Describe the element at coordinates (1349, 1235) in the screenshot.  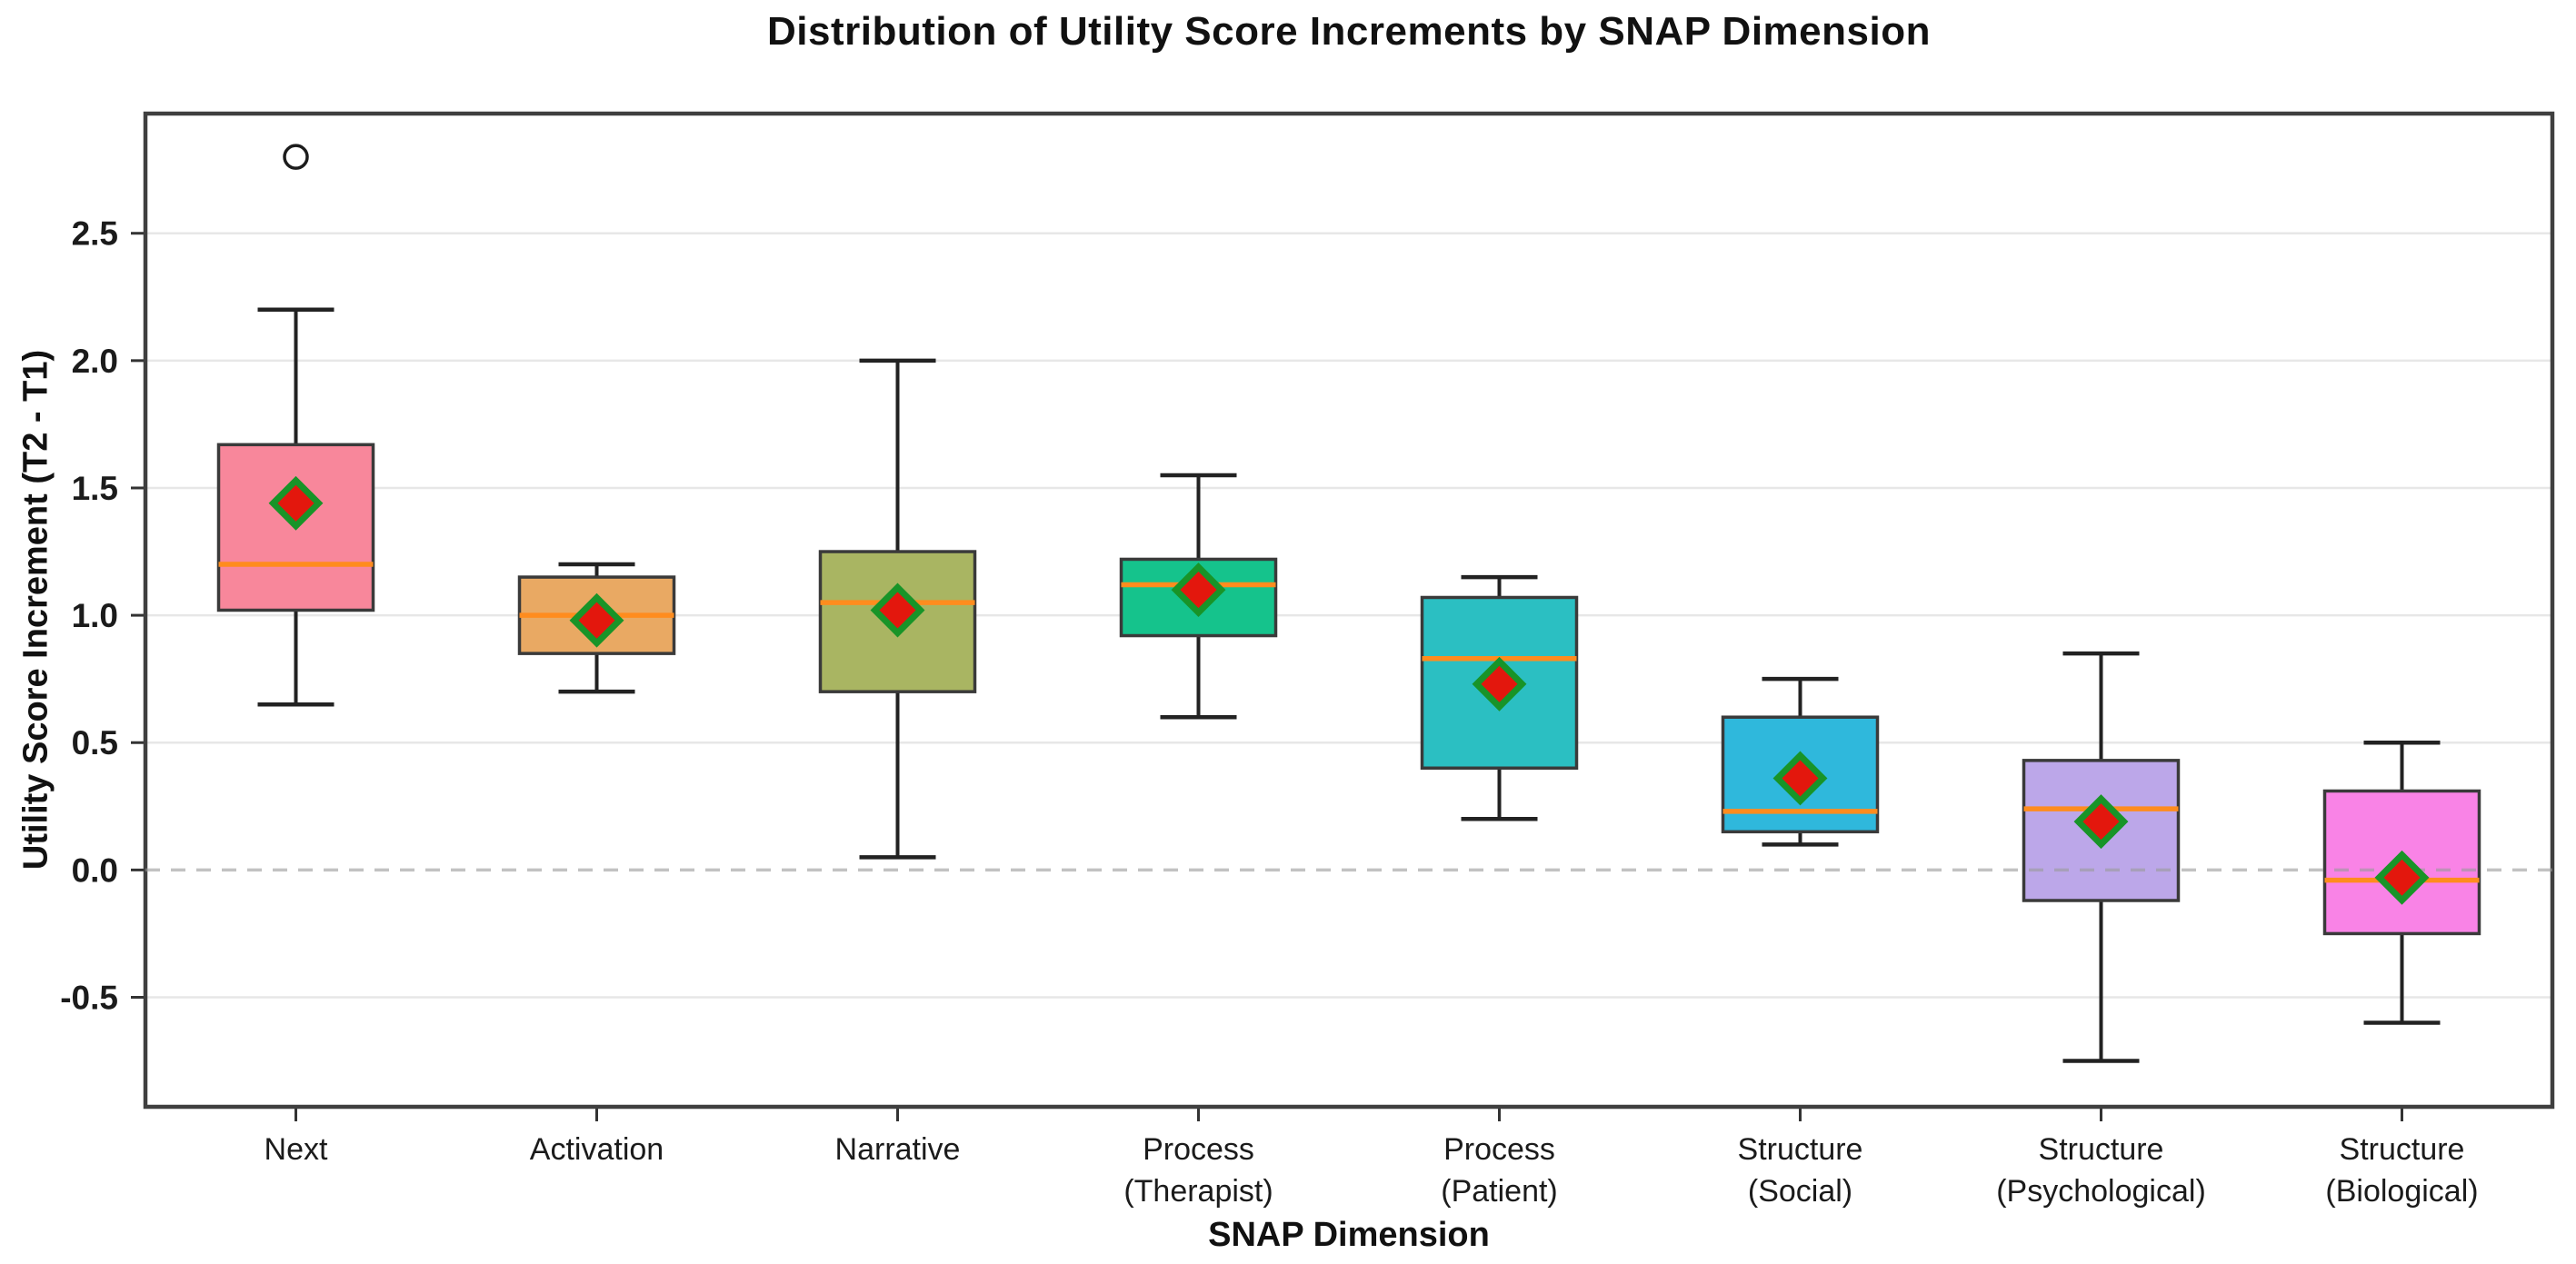
I see `x-axis-label: SNAP Dimension` at that location.